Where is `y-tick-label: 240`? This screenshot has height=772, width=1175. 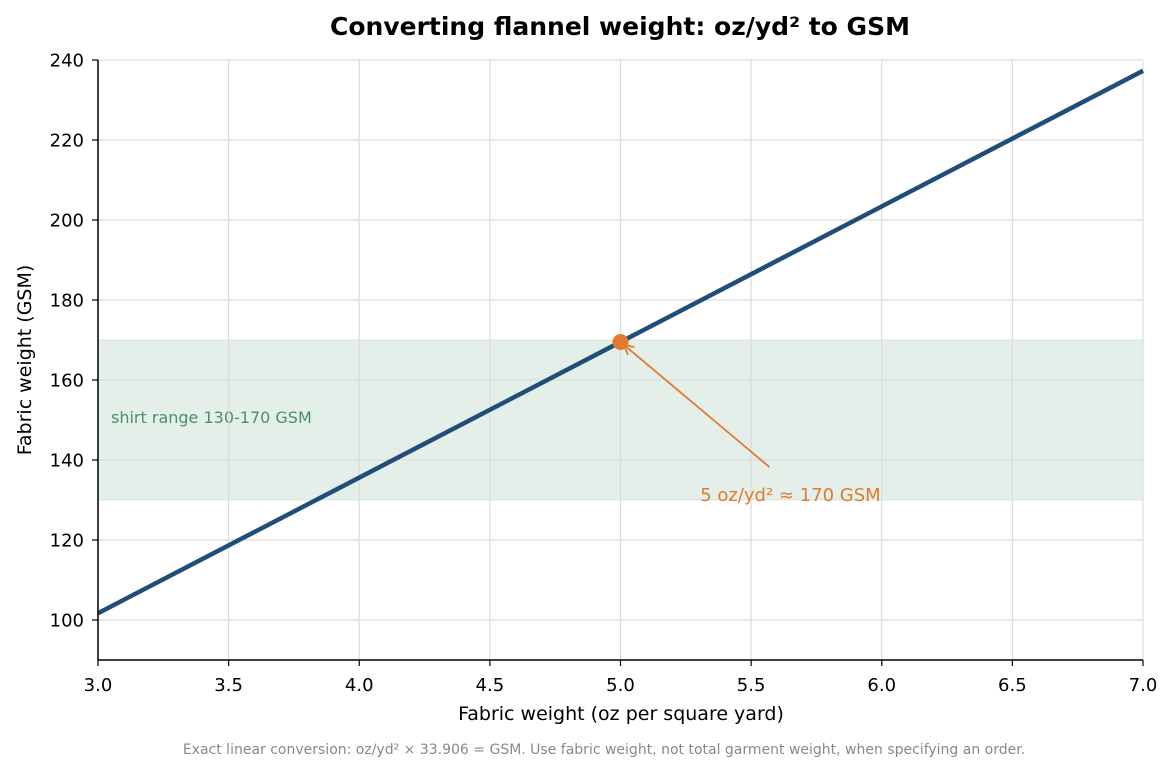 y-tick-label: 240 is located at coordinates (67, 61).